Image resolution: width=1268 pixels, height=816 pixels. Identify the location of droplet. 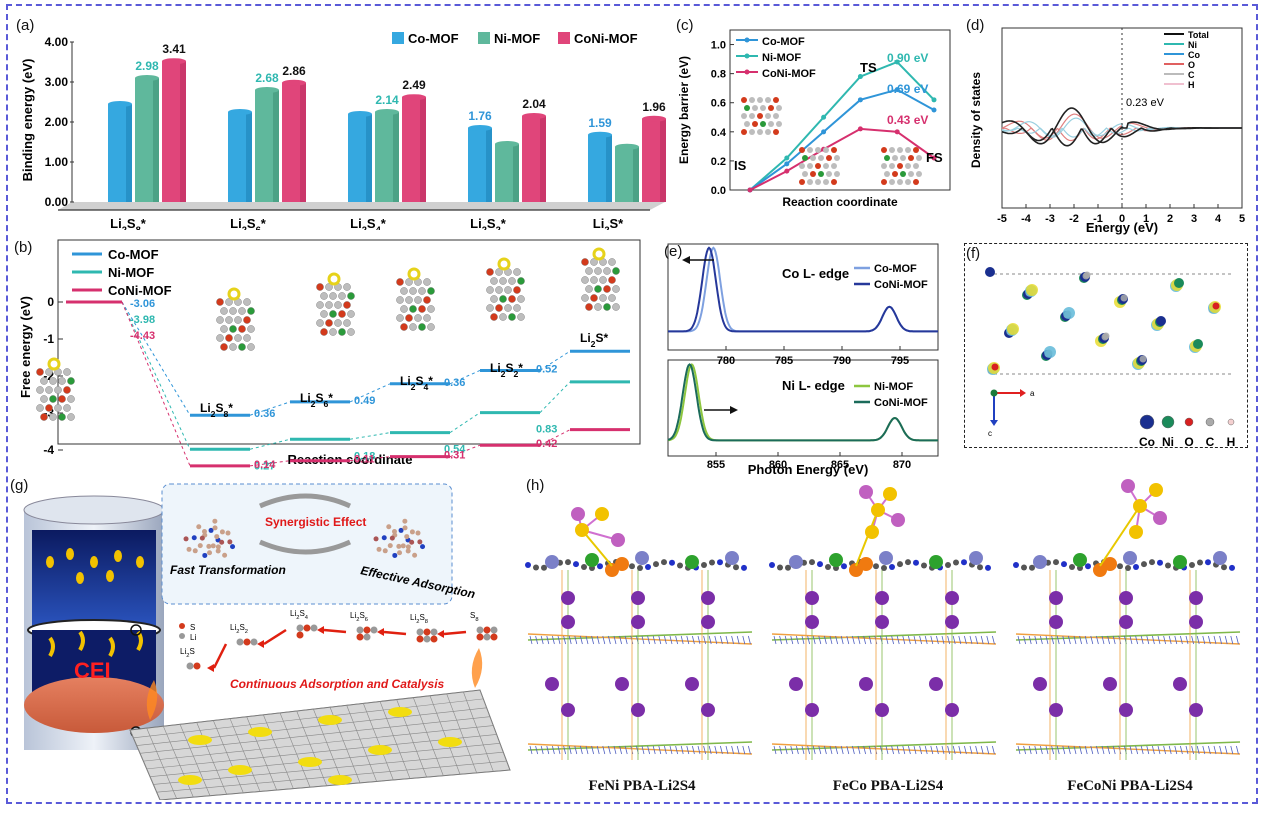
(70, 554).